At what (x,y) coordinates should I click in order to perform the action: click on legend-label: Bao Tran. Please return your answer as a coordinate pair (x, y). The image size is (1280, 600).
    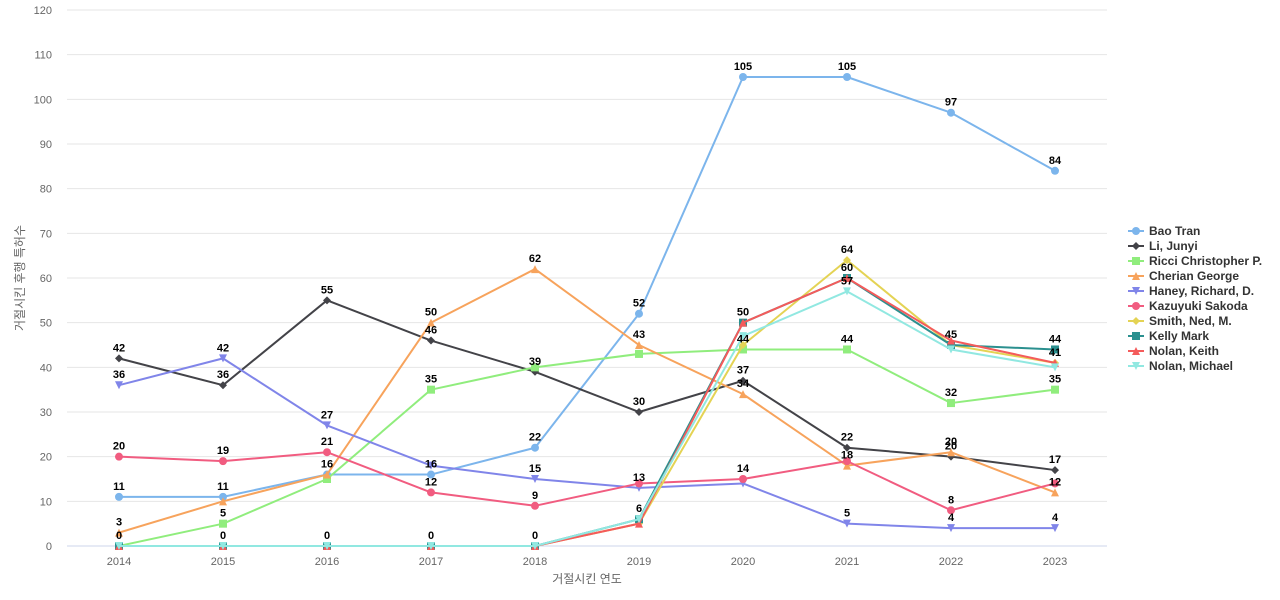
    Looking at the image, I should click on (1174, 231).